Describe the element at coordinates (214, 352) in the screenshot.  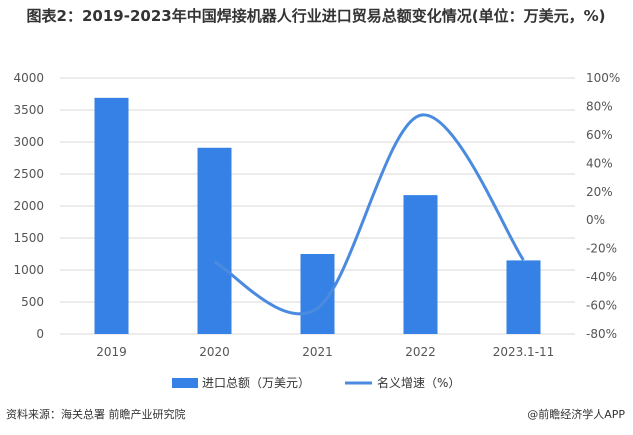
I see `x-tick-label: 2020` at that location.